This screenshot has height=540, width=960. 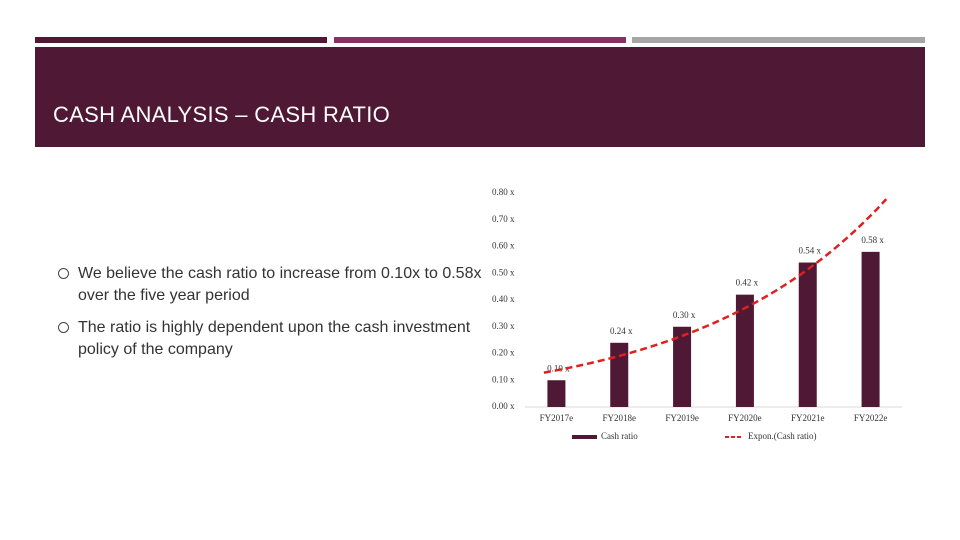 I want to click on y-tick-label: 0.50 x, so click(x=503, y=272).